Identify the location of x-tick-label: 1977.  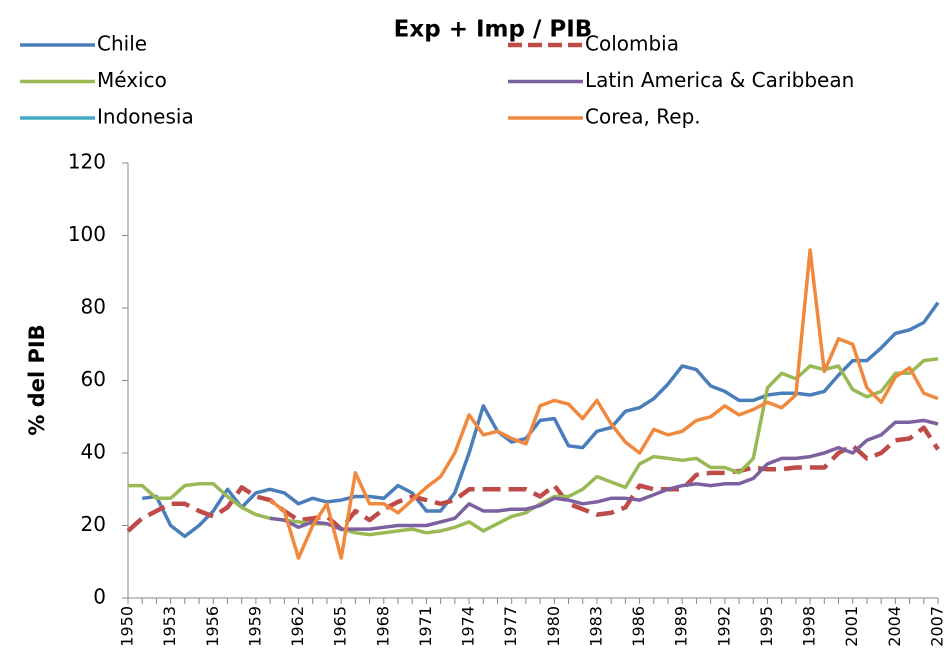
(510, 626).